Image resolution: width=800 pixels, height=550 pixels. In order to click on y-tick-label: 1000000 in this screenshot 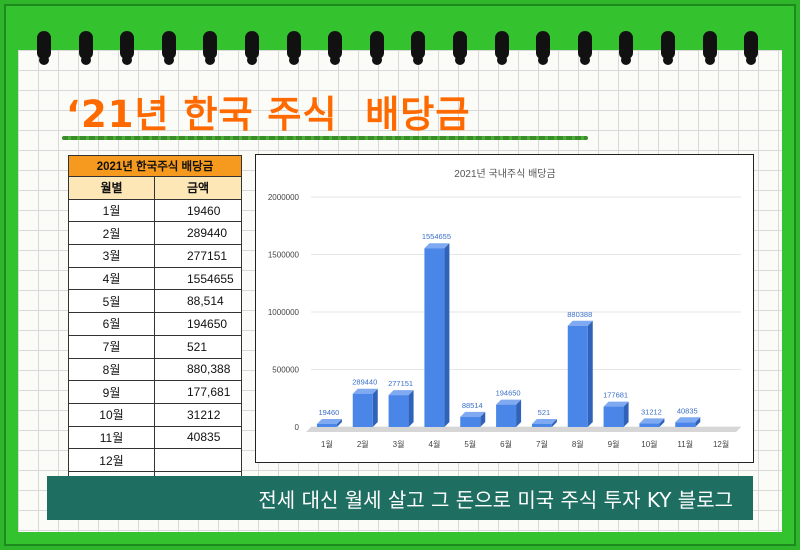, I will do `click(284, 312)`.